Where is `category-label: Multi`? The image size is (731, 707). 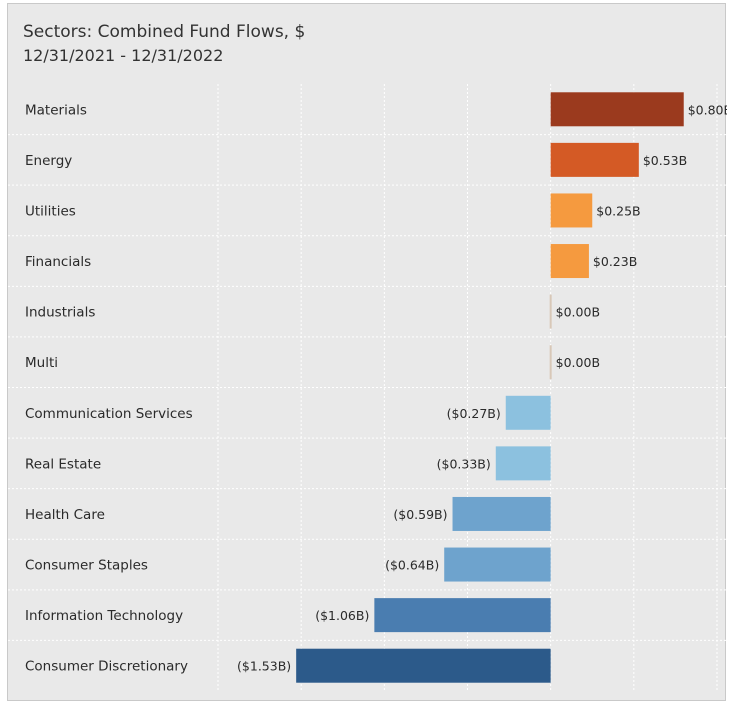 category-label: Multi is located at coordinates (41, 363).